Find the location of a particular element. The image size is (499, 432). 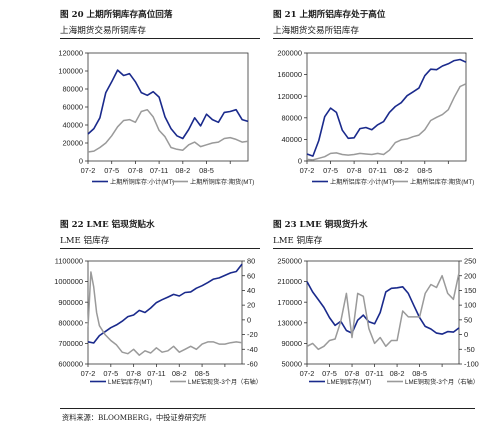

y-tick-label: 200000 is located at coordinates (289, 53).